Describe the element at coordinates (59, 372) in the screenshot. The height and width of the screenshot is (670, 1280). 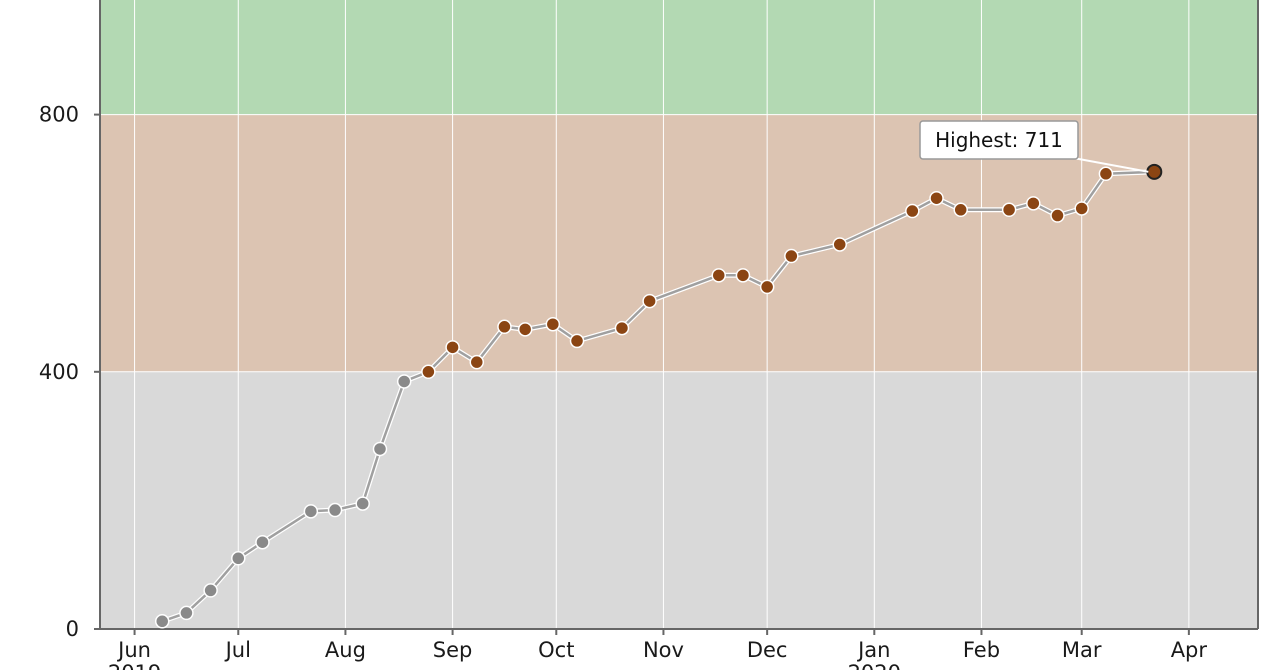
I see `y-tick-label-400: 400` at that location.